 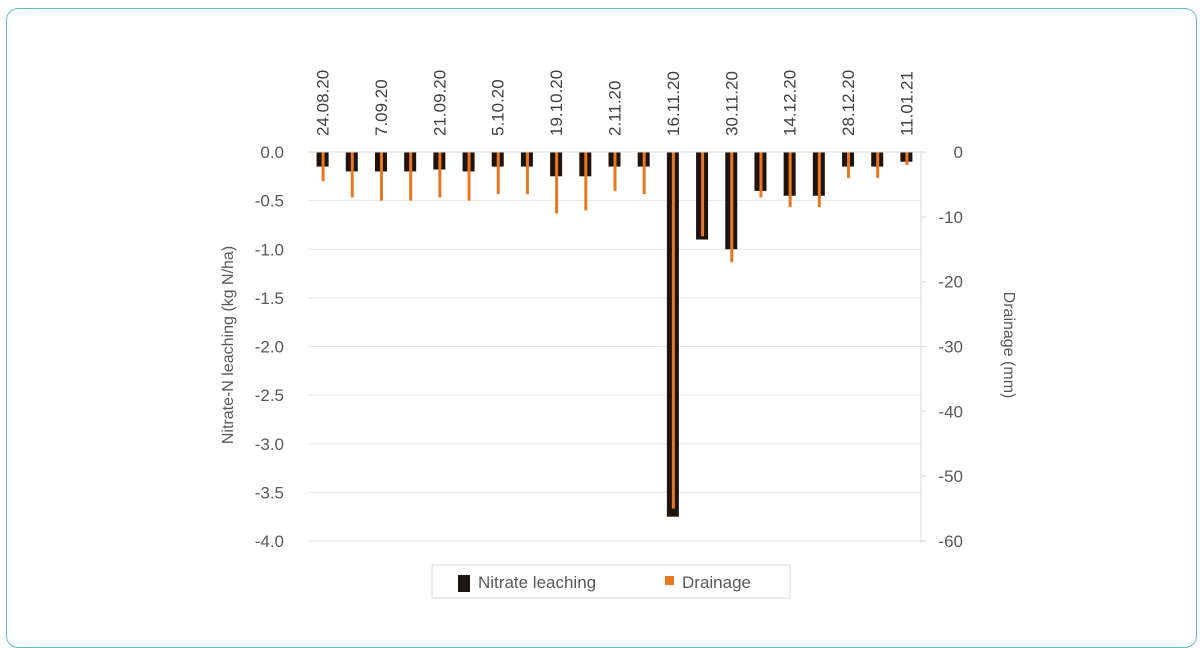 What do you see at coordinates (537, 582) in the screenshot?
I see `legend-label-nitrate: Nitrate leaching` at bounding box center [537, 582].